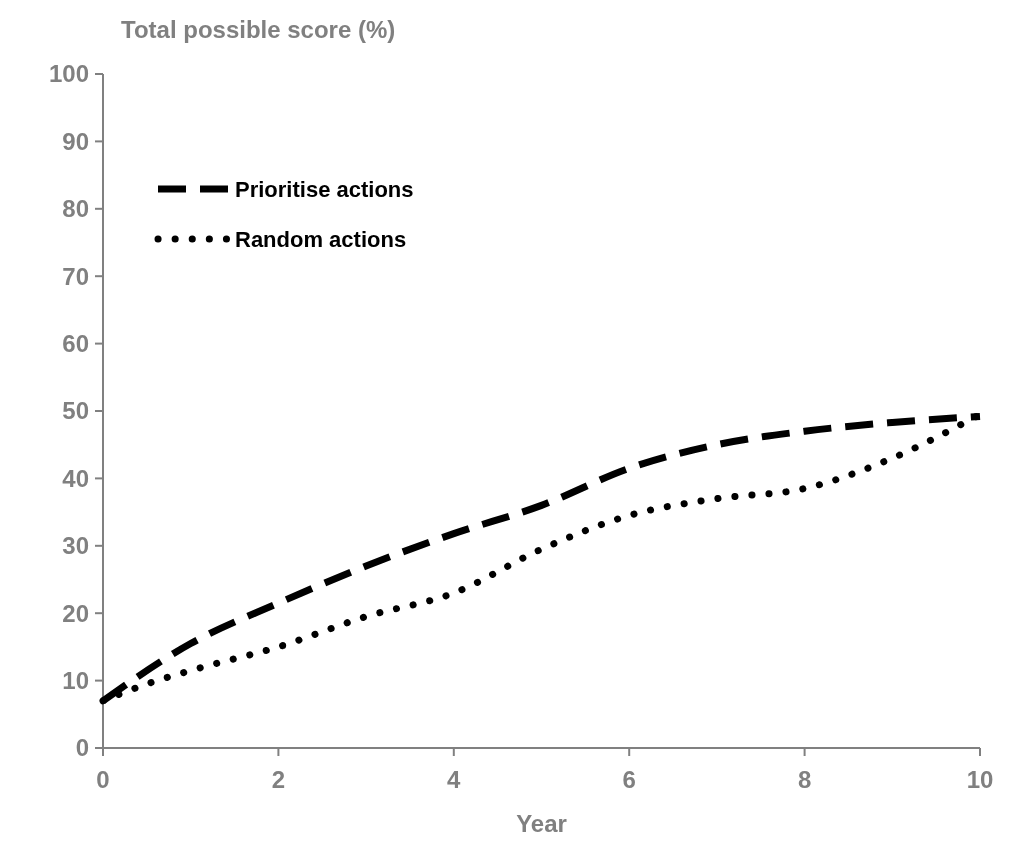 This screenshot has width=1020, height=856. Describe the element at coordinates (75, 411) in the screenshot. I see `y-tick-label: 50` at that location.